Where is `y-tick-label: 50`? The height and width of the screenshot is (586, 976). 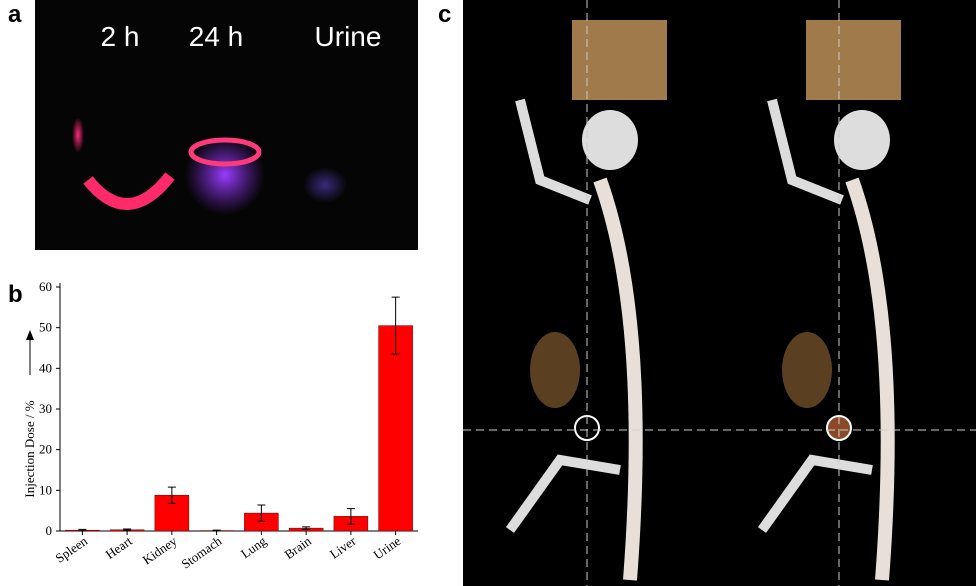 y-tick-label: 50 is located at coordinates (45, 327).